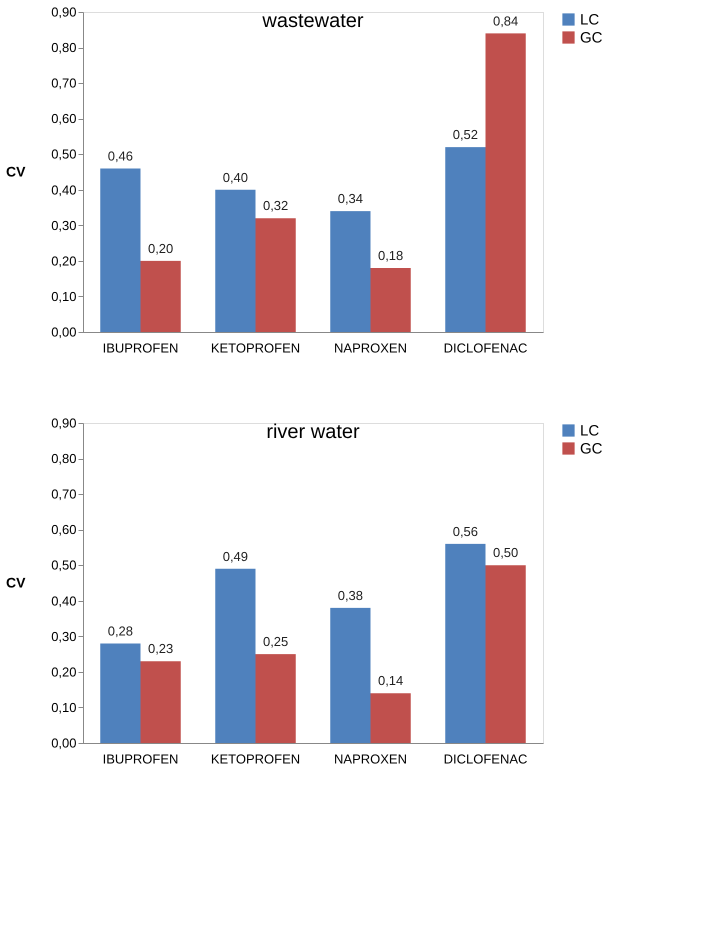  Describe the element at coordinates (312, 21) in the screenshot. I see `chart-title: wastewater` at that location.